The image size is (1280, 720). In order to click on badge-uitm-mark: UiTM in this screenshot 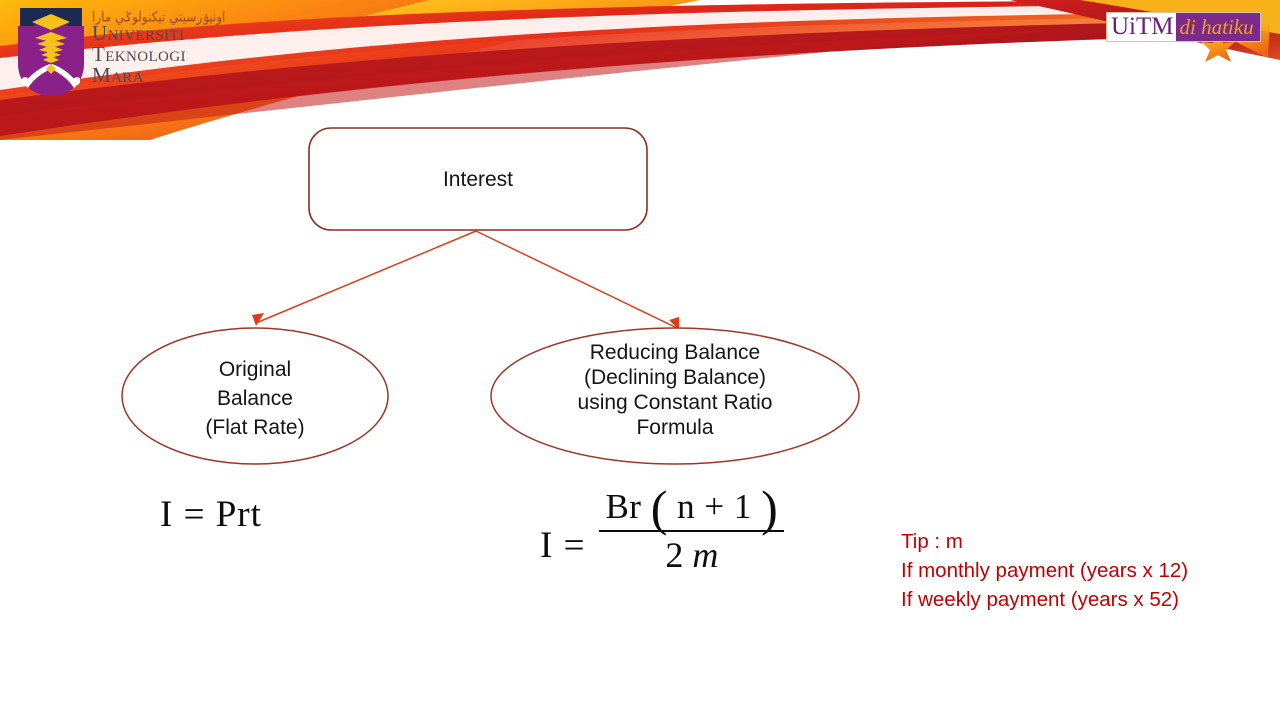, I will do `click(1142, 26)`.